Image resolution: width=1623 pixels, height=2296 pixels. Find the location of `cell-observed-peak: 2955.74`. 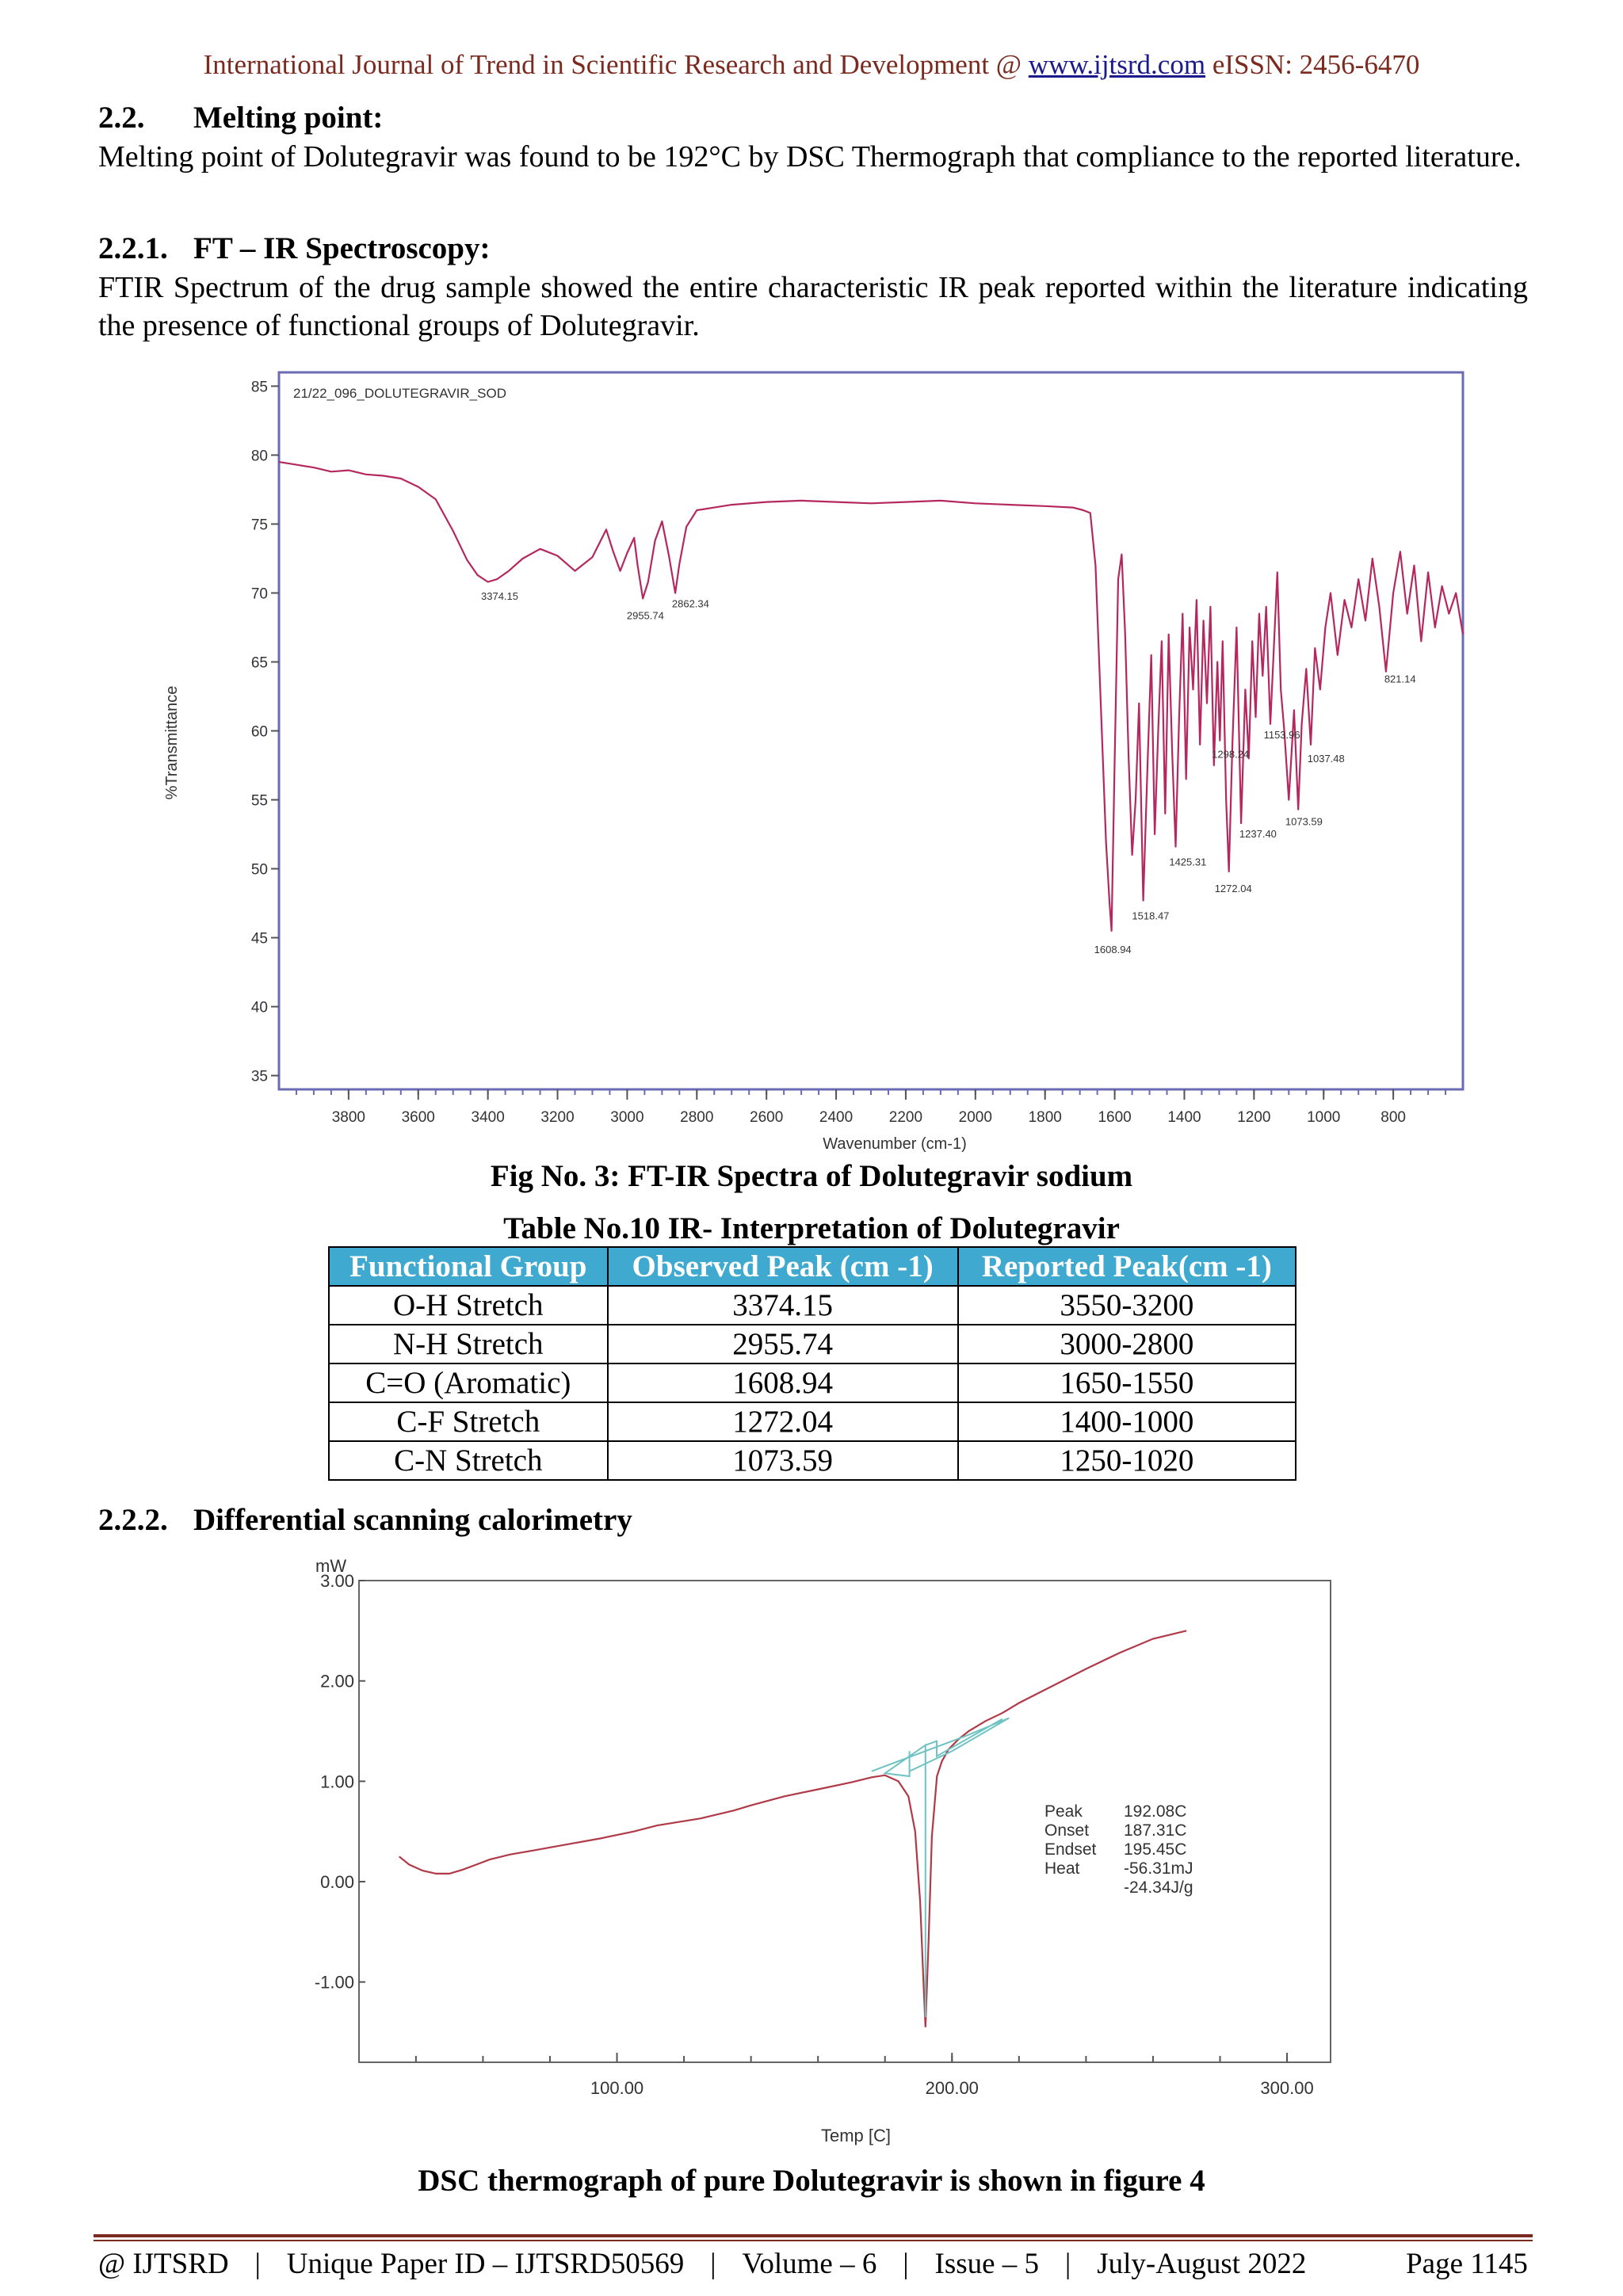

cell-observed-peak: 2955.74 is located at coordinates (782, 1344).